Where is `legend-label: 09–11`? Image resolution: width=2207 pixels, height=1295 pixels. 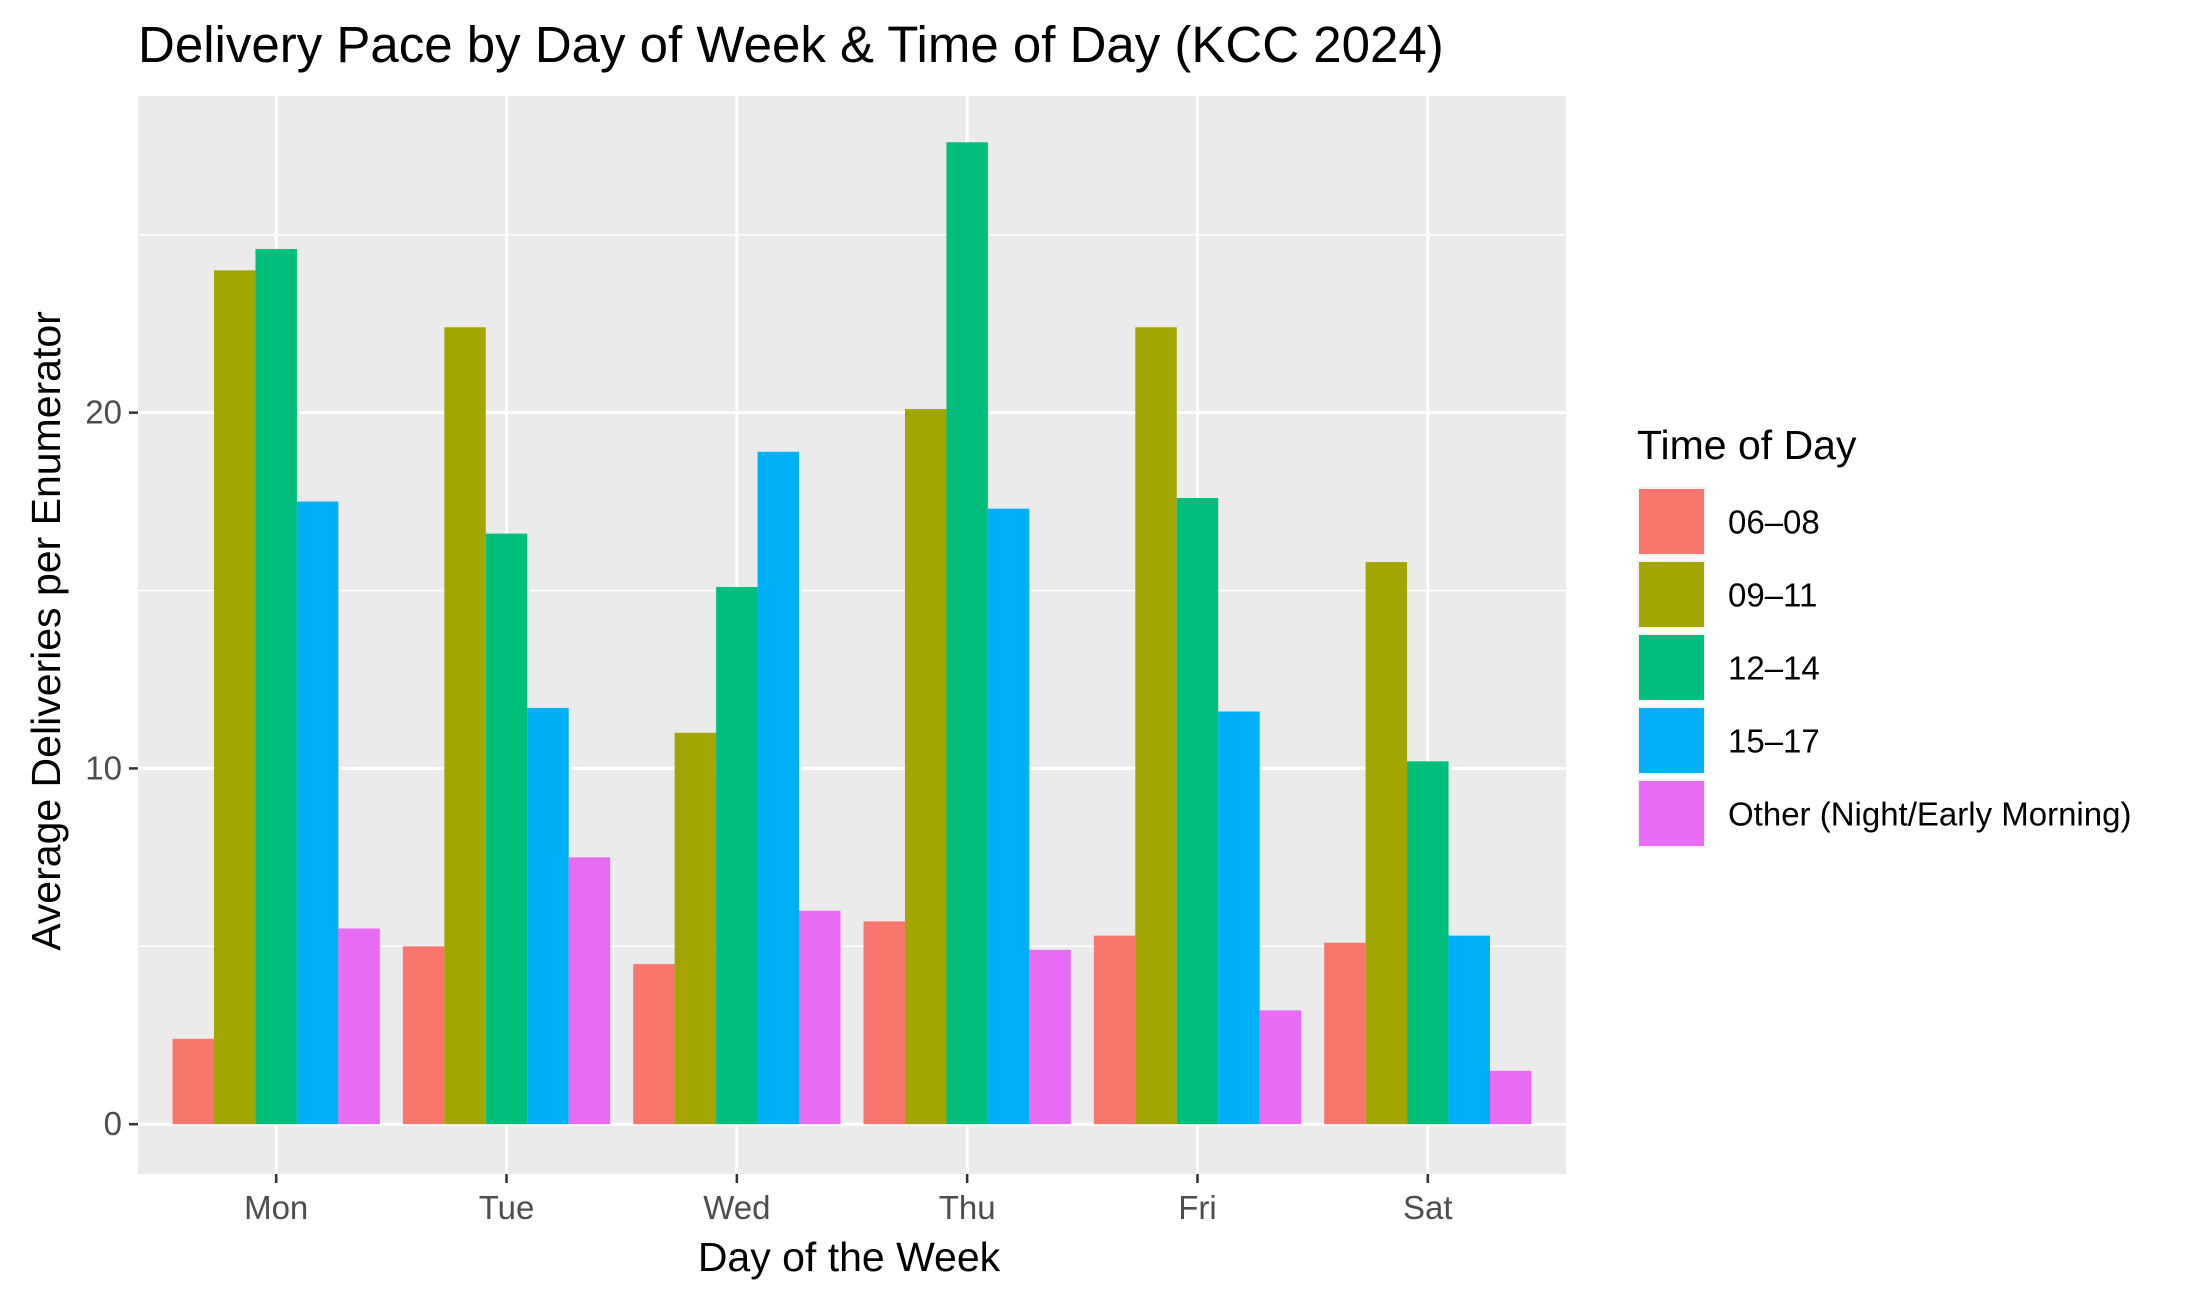 legend-label: 09–11 is located at coordinates (1772, 595).